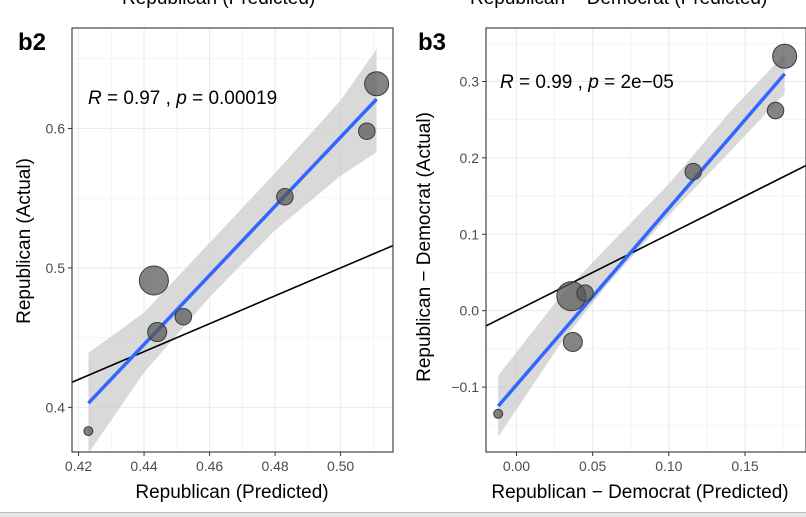 This screenshot has width=806, height=517. I want to click on x-tick-label-b3: 0.15, so click(744, 466).